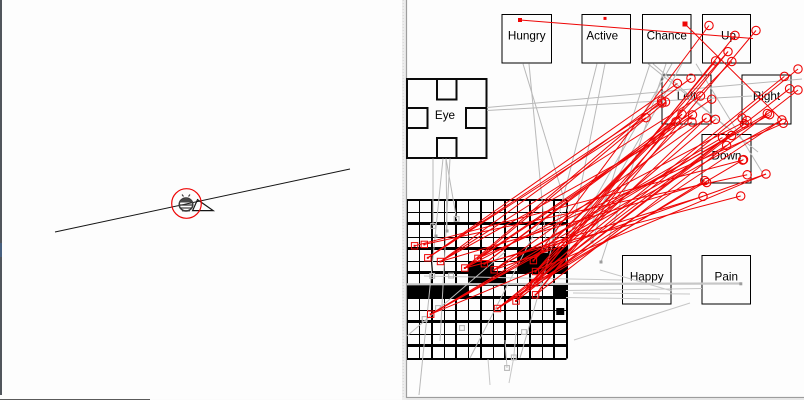  Describe the element at coordinates (727, 155) in the screenshot. I see `svg-text: Down` at that location.